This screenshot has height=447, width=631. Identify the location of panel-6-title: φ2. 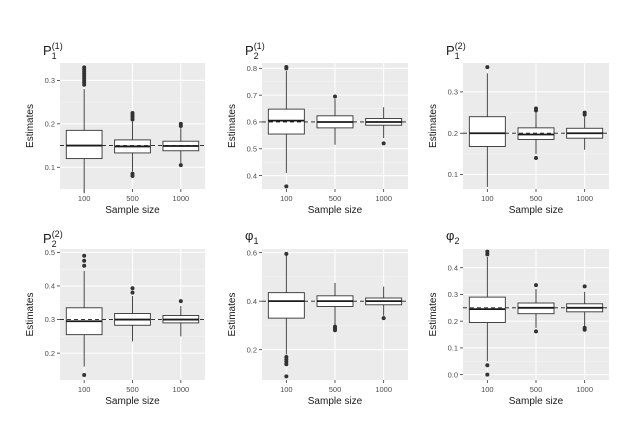
(452, 237).